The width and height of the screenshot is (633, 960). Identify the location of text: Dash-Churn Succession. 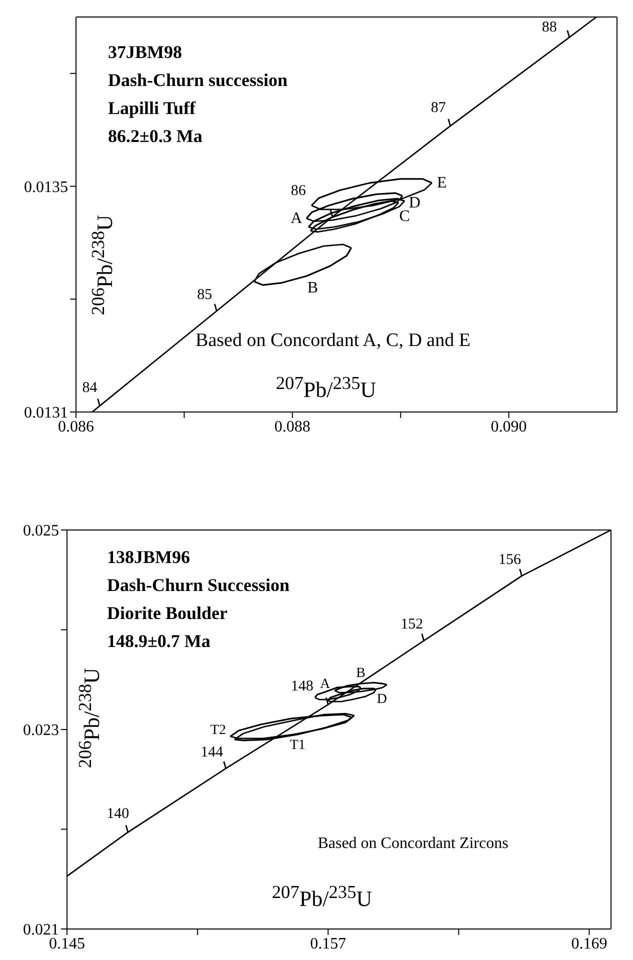
(198, 585).